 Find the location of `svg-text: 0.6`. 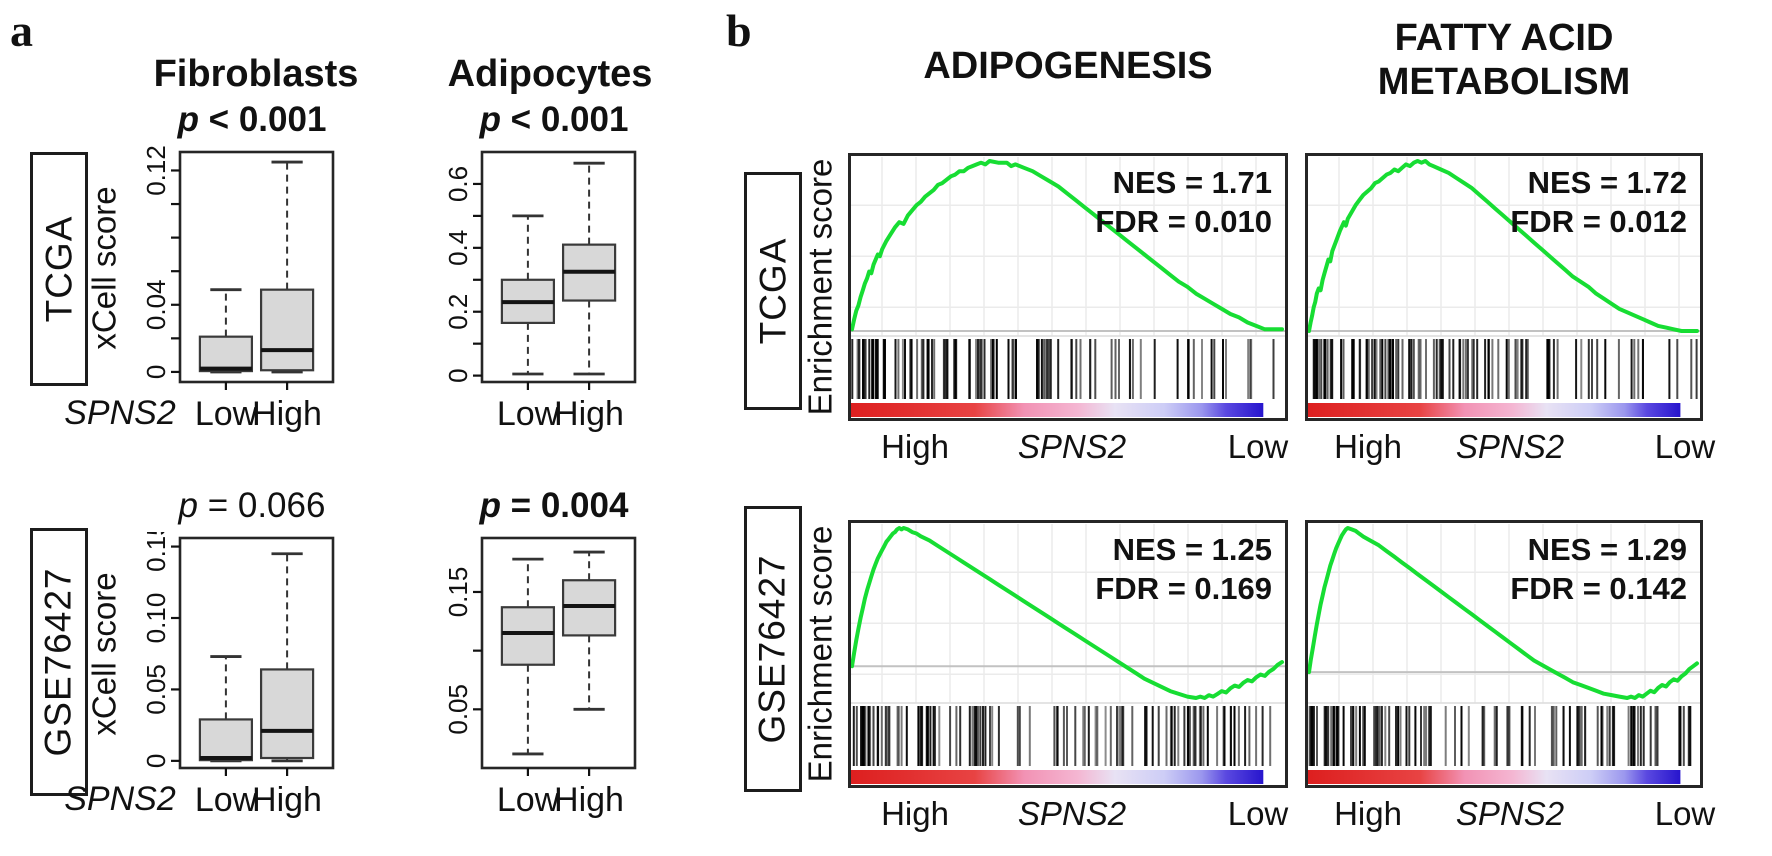

svg-text: 0.6 is located at coordinates (458, 184).